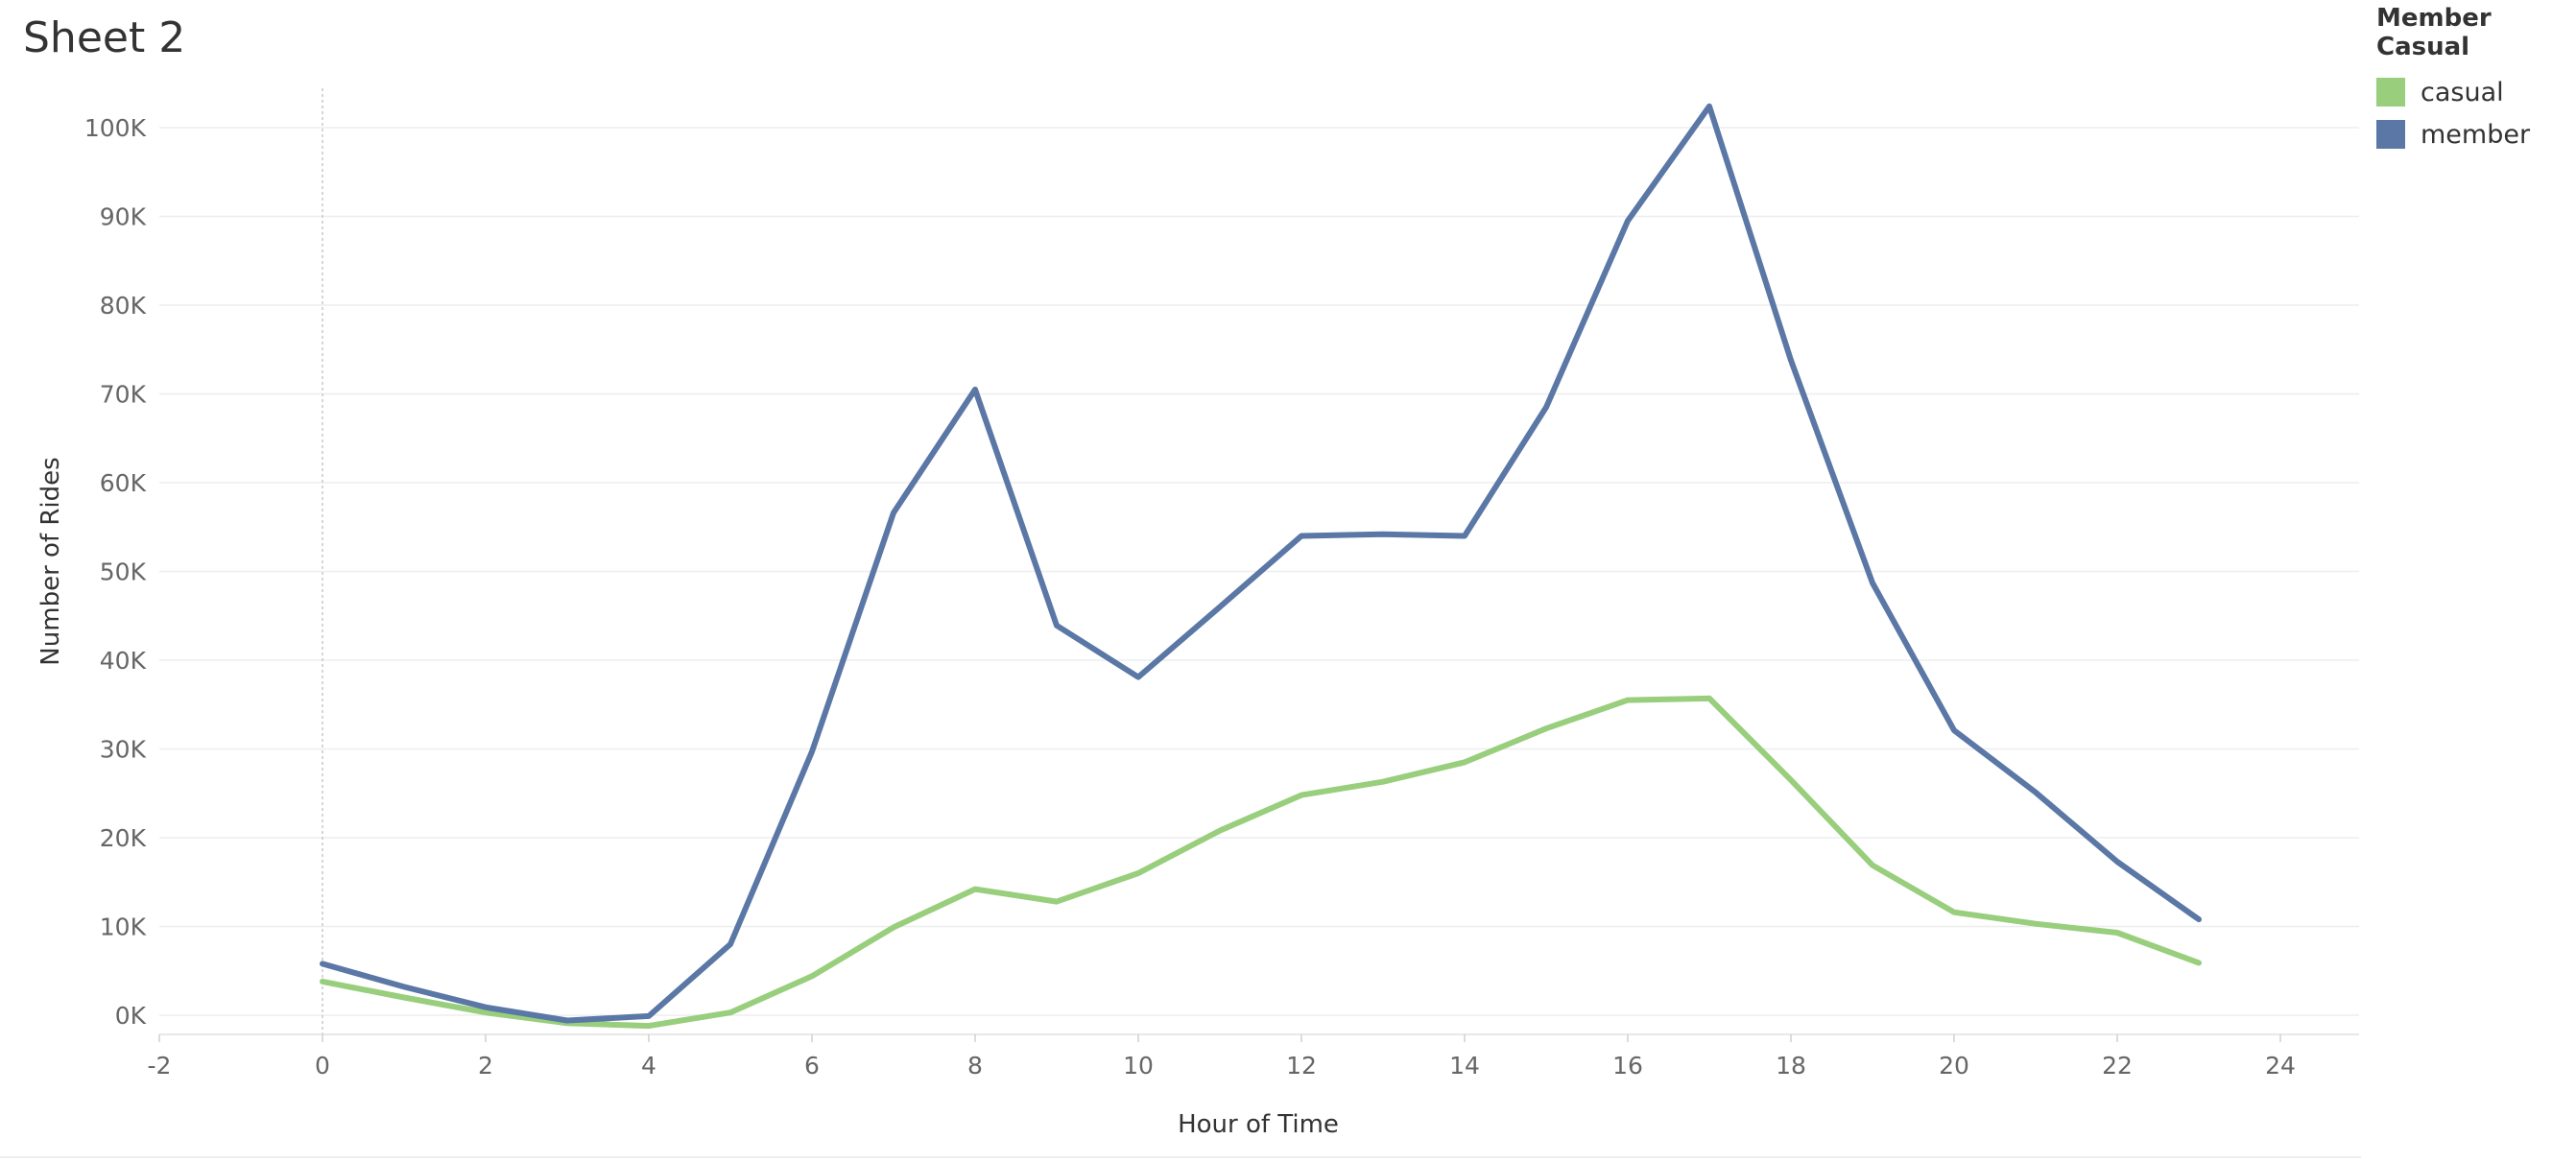 The width and height of the screenshot is (2576, 1163). Describe the element at coordinates (1138, 1066) in the screenshot. I see `x-tick-label: 10` at that location.